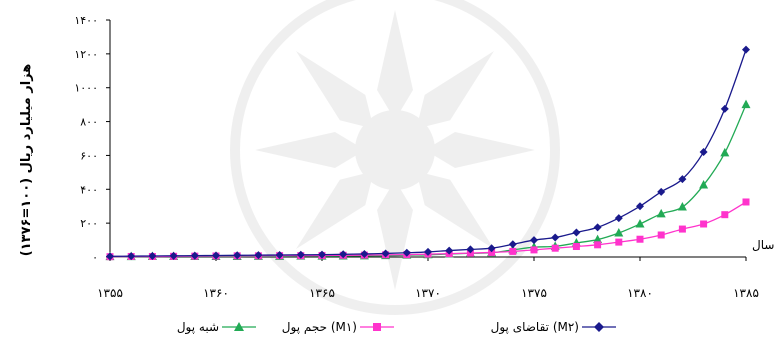 The height and width of the screenshot is (344, 774). I want to click on x-tick-label: ۱۳۷۵, so click(534, 293).